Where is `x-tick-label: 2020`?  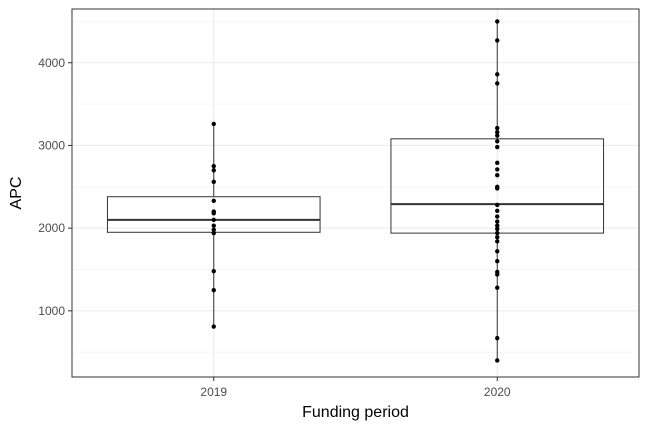
x-tick-label: 2020 is located at coordinates (497, 392).